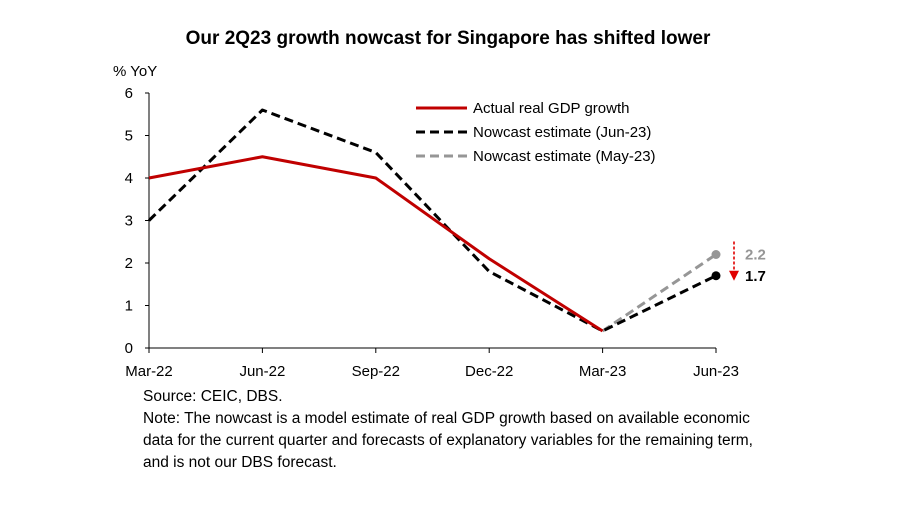 This screenshot has height=506, width=900. What do you see at coordinates (129, 178) in the screenshot?
I see `y-tick-label: 4` at bounding box center [129, 178].